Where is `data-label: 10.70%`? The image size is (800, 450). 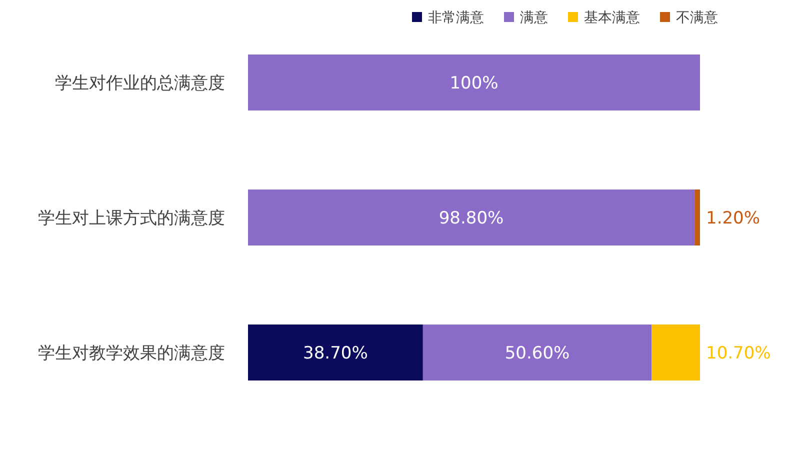 data-label: 10.70% is located at coordinates (738, 354).